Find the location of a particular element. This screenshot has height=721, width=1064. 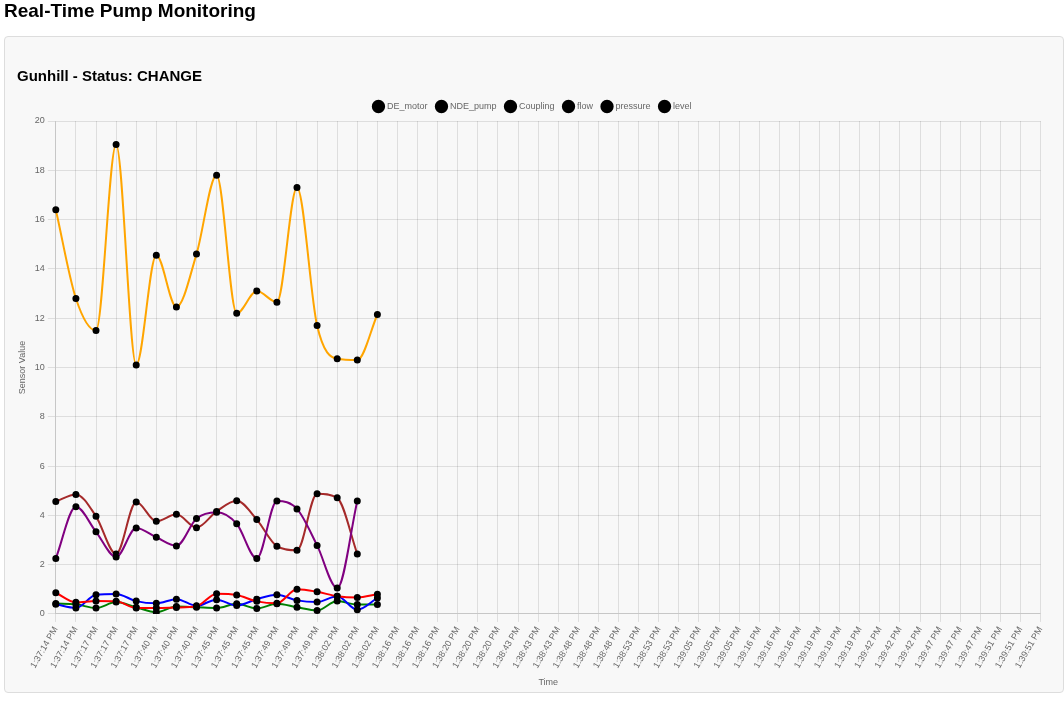

legend-label: flow is located at coordinates (585, 105).